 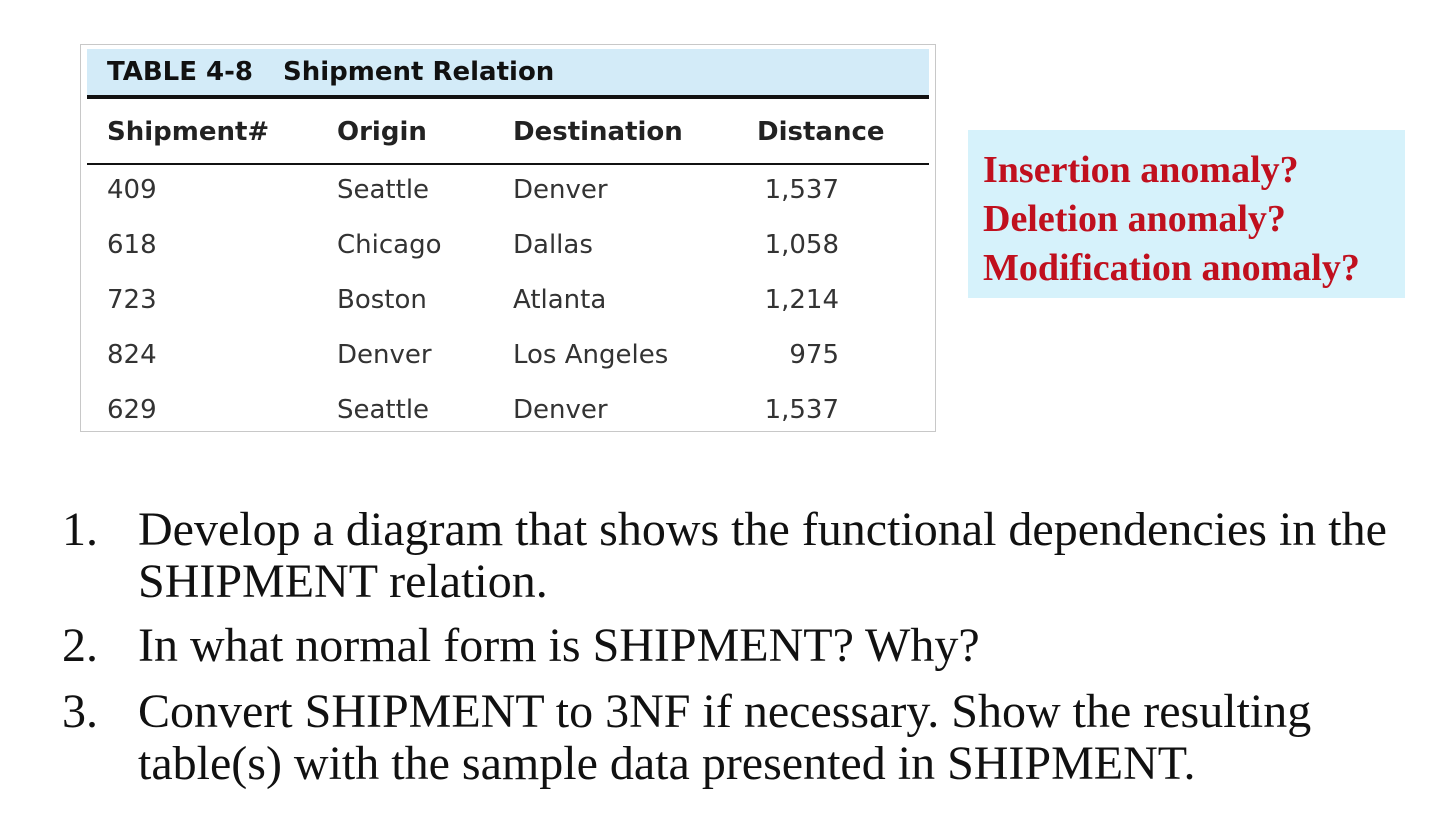 I want to click on column-header-destination: Destination, so click(x=598, y=132).